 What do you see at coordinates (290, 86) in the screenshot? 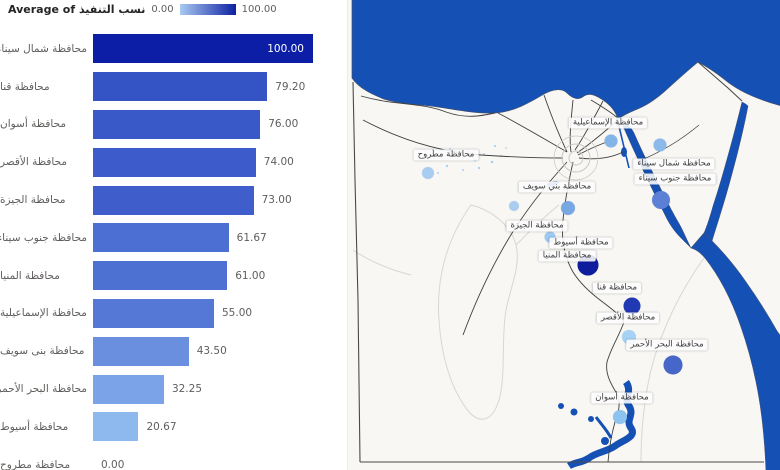
I see `bar-value-label: 79.20` at bounding box center [290, 86].